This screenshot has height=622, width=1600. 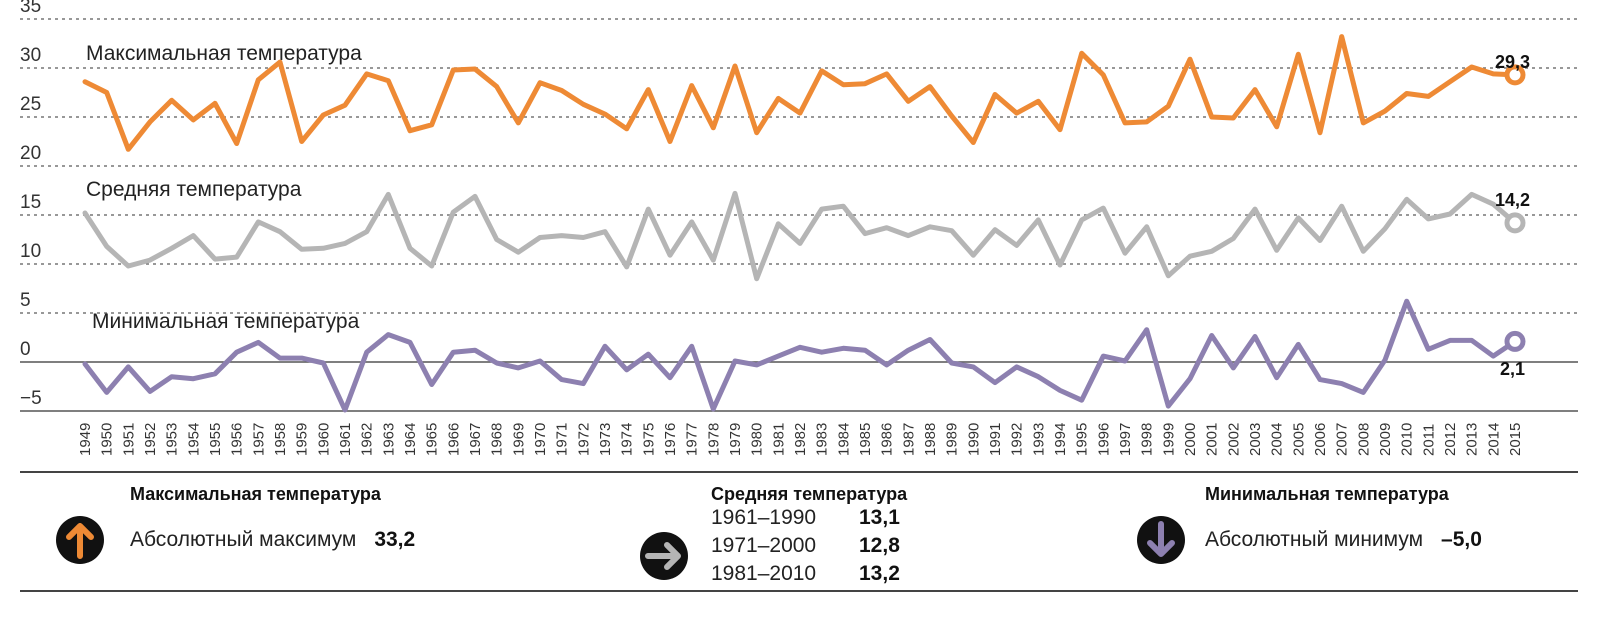 I want to click on legend-min-row: Абсолютный минимум –5,0, so click(x=1343, y=540).